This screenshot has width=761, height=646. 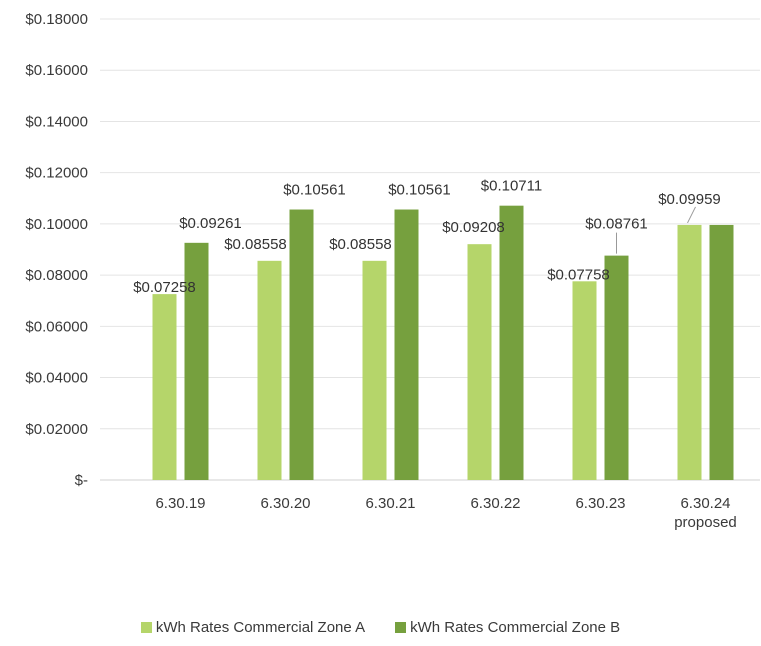 What do you see at coordinates (56, 429) in the screenshot?
I see `y-tick-label: $0.02000` at bounding box center [56, 429].